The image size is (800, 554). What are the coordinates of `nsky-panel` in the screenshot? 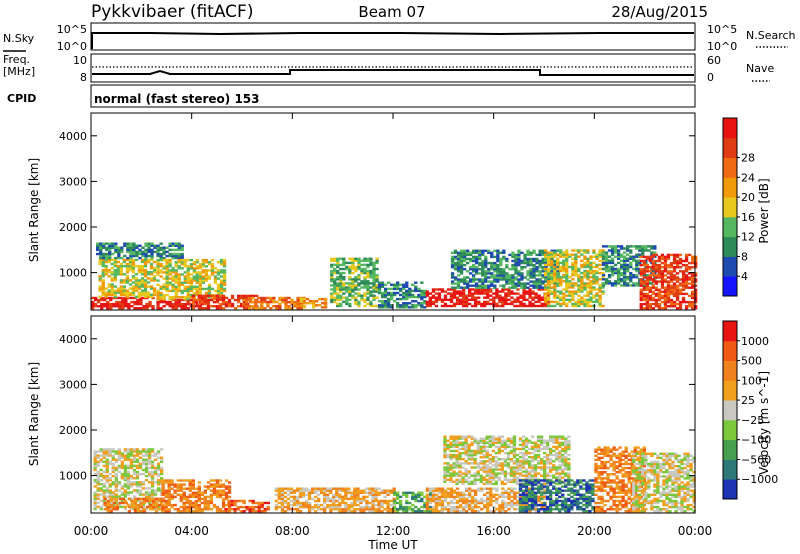 It's located at (393, 36).